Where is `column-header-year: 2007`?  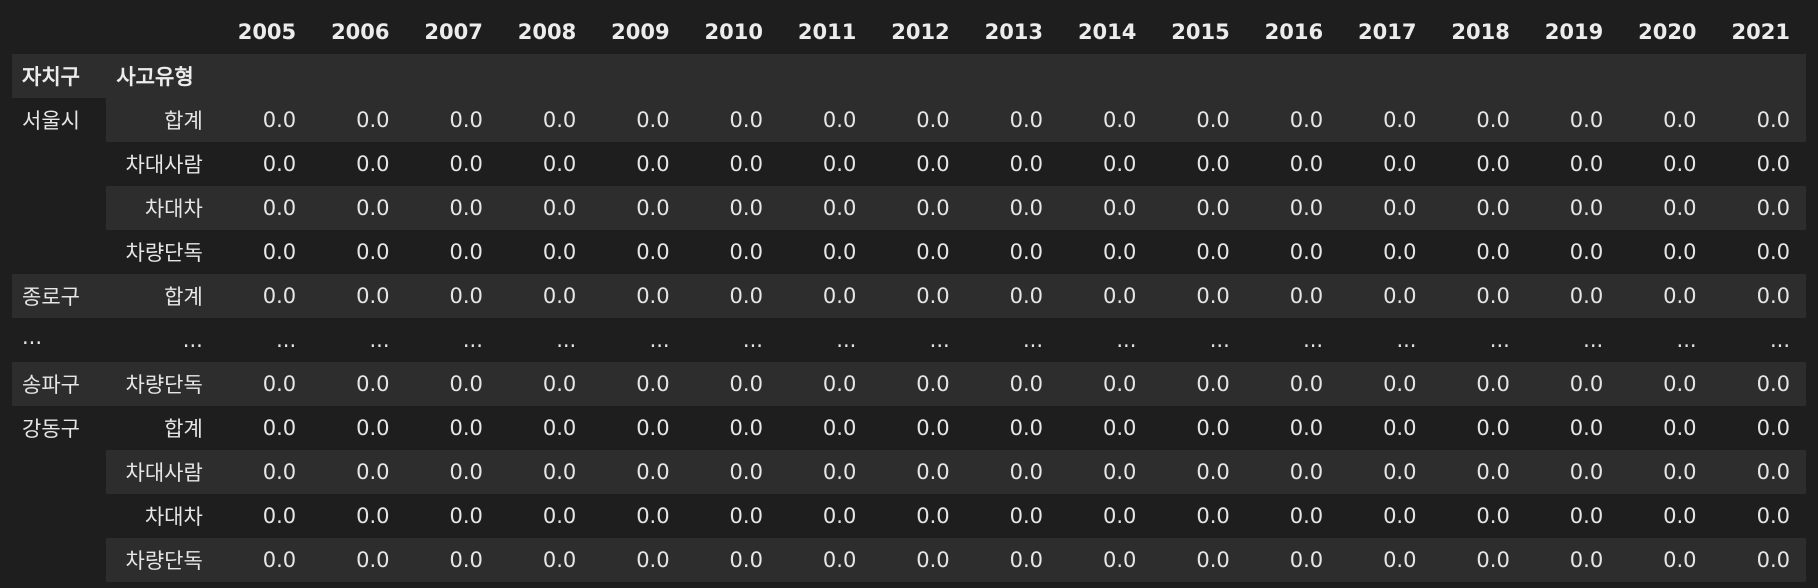 column-header-year: 2007 is located at coordinates (453, 32).